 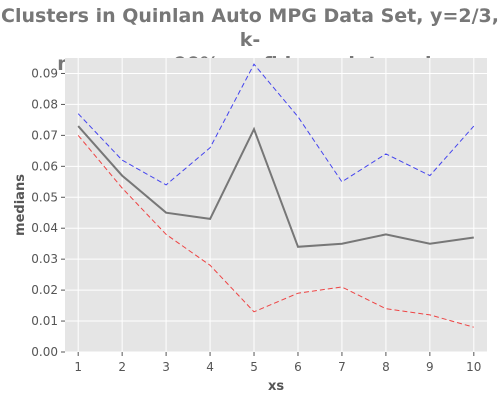 What do you see at coordinates (44, 135) in the screenshot?
I see `y-tick-label: 0.07` at bounding box center [44, 135].